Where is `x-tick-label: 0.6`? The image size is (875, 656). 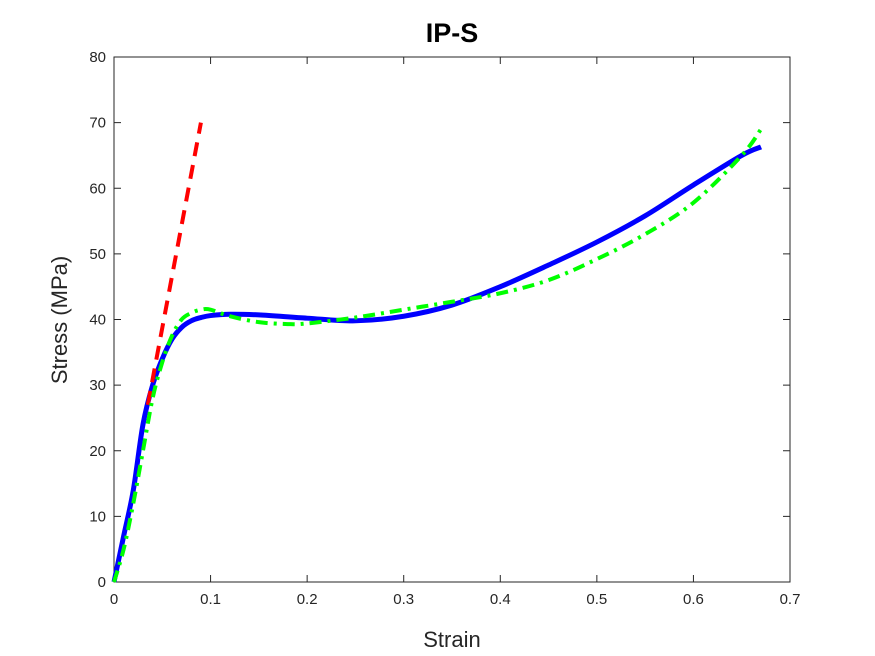
x-tick-label: 0.6 is located at coordinates (693, 599).